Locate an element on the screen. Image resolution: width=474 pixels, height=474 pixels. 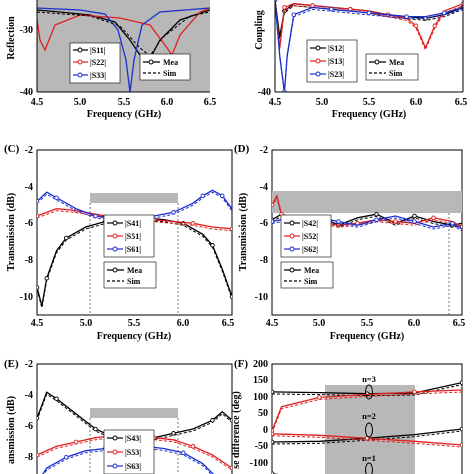
panel-f-label: (F) is located at coordinates (241, 364).